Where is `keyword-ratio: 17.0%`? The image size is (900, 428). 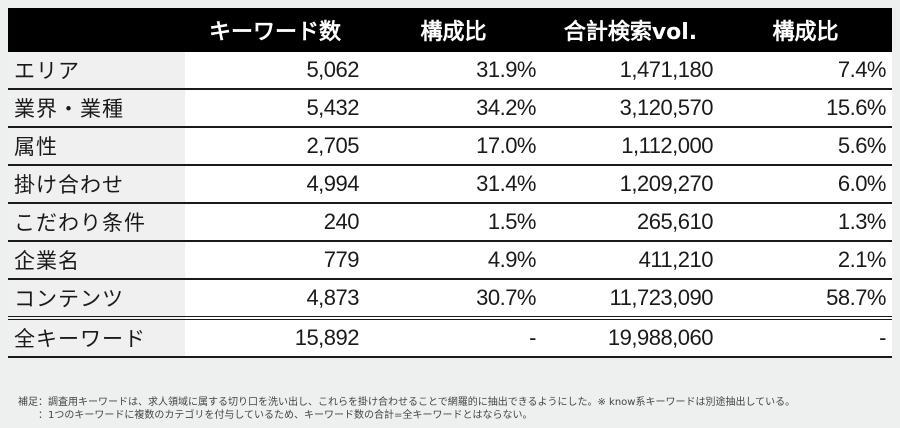
keyword-ratio: 17.0% is located at coordinates (453, 146).